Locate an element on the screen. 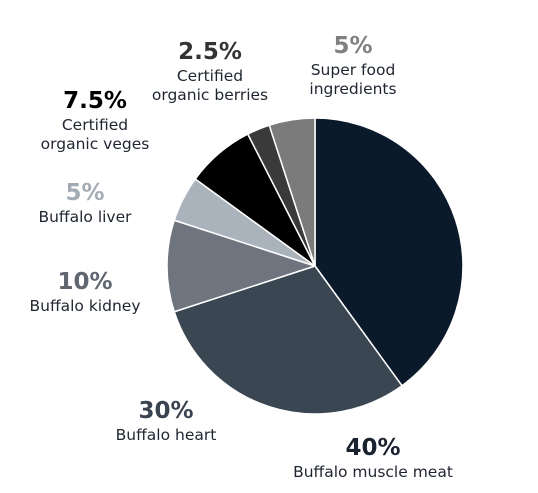  slice-percent-label: 40% is located at coordinates (372, 448).